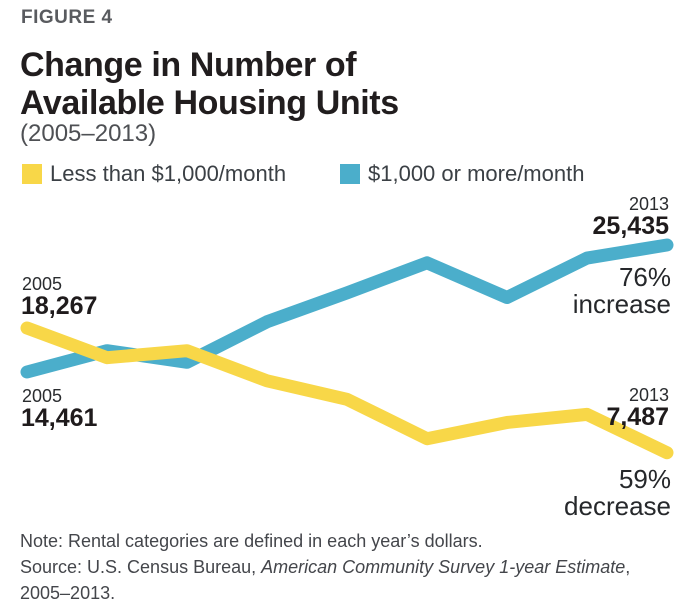  I want to click on label-value-7487: 7,487, so click(637, 417).